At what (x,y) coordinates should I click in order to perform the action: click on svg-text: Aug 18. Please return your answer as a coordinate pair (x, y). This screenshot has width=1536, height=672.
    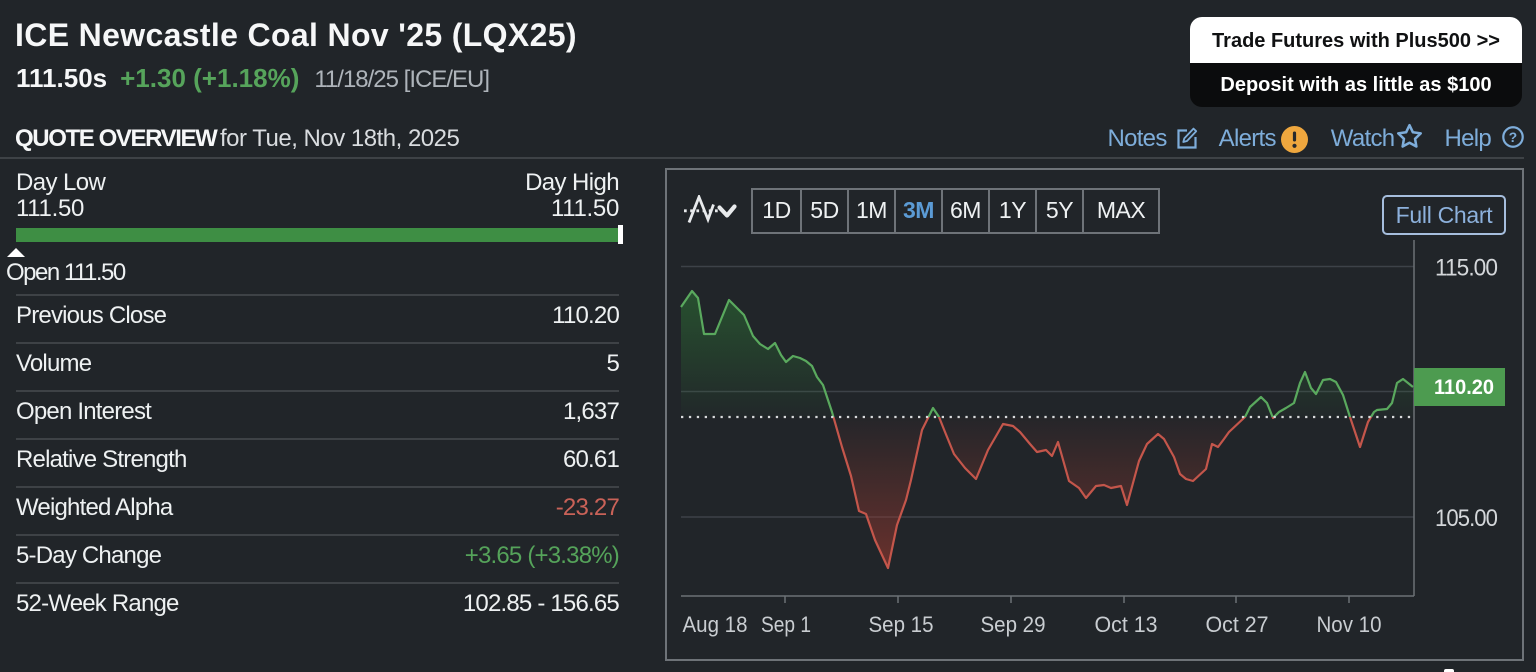
    Looking at the image, I should click on (715, 624).